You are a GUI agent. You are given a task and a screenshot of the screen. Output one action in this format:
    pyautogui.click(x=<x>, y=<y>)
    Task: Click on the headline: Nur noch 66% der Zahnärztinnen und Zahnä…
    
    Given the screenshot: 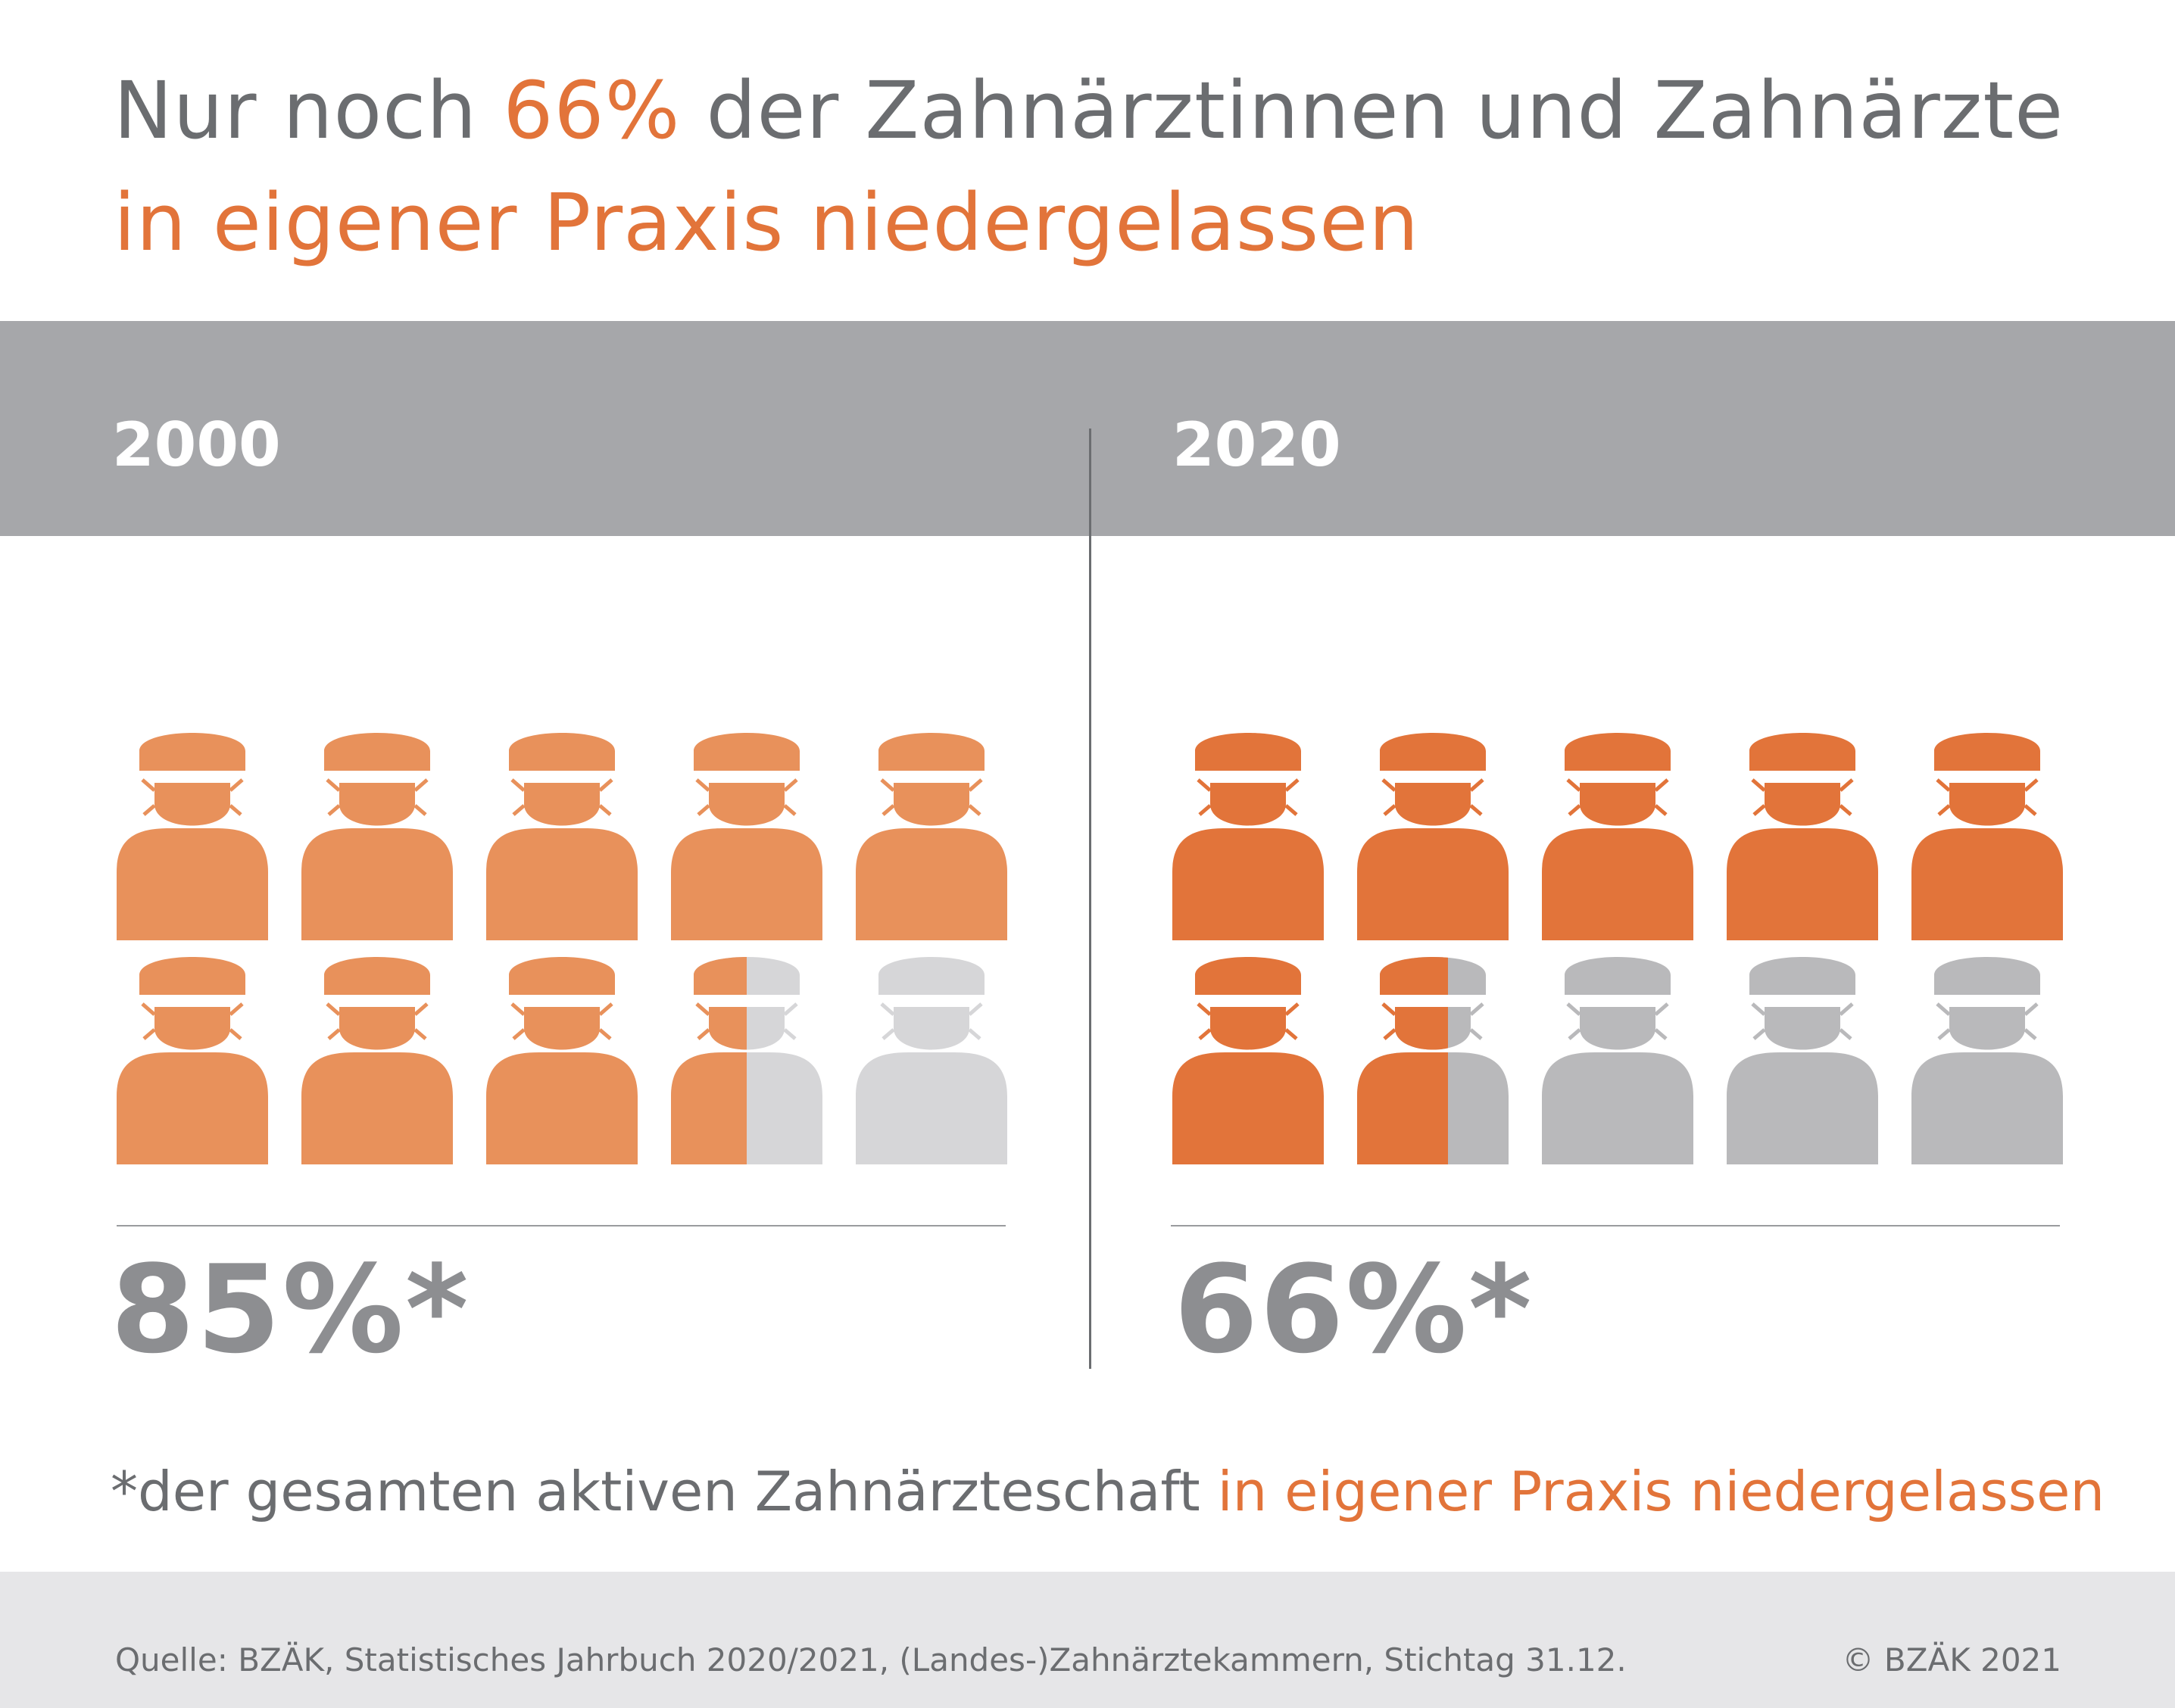 What is the action you would take?
    pyautogui.click(x=1089, y=167)
    